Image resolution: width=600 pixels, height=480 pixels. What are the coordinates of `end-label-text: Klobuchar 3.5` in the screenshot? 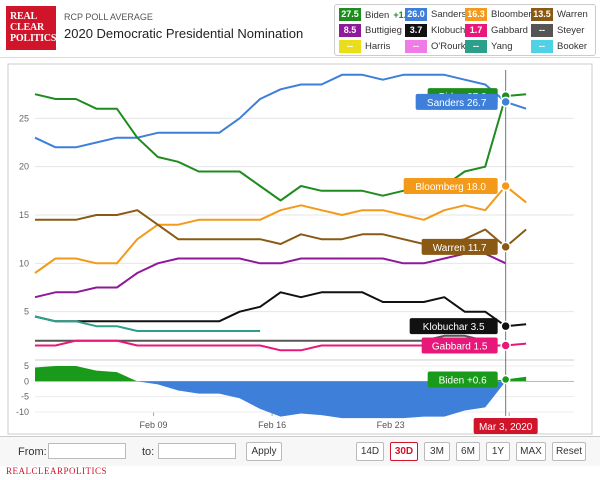 It's located at (454, 327).